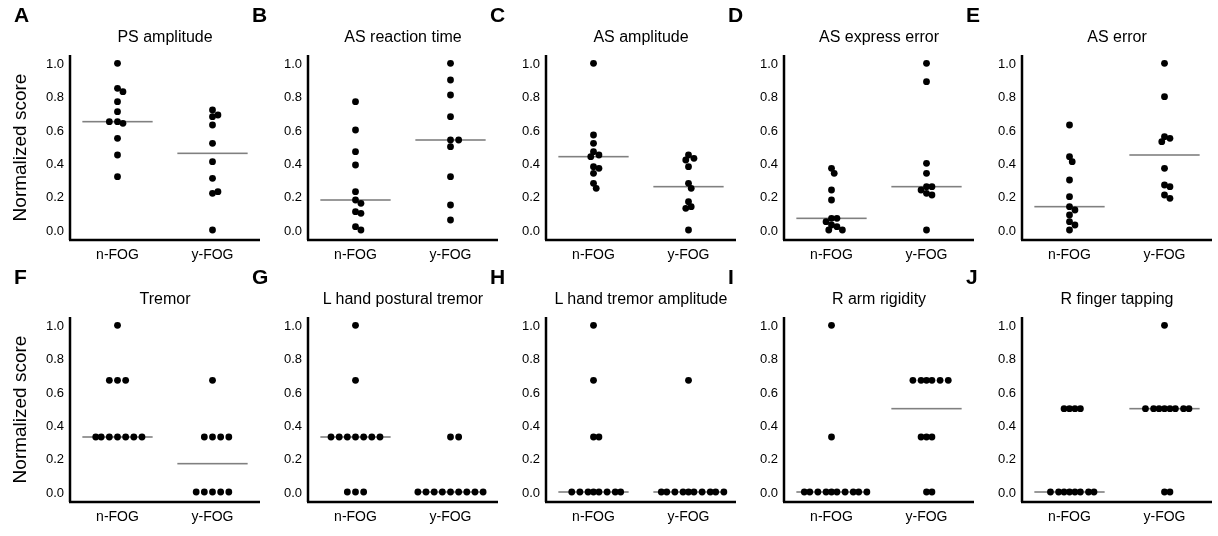  What do you see at coordinates (165, 36) in the screenshot?
I see `chart-title: PS amplitude` at bounding box center [165, 36].